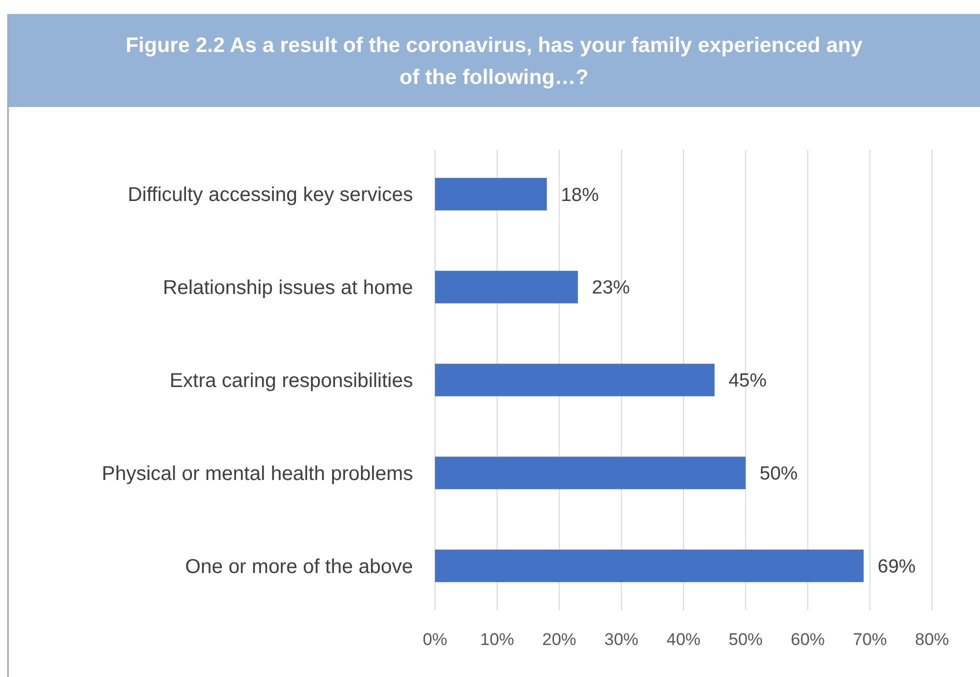 The height and width of the screenshot is (677, 980). What do you see at coordinates (747, 381) in the screenshot?
I see `data-label: 45%` at bounding box center [747, 381].